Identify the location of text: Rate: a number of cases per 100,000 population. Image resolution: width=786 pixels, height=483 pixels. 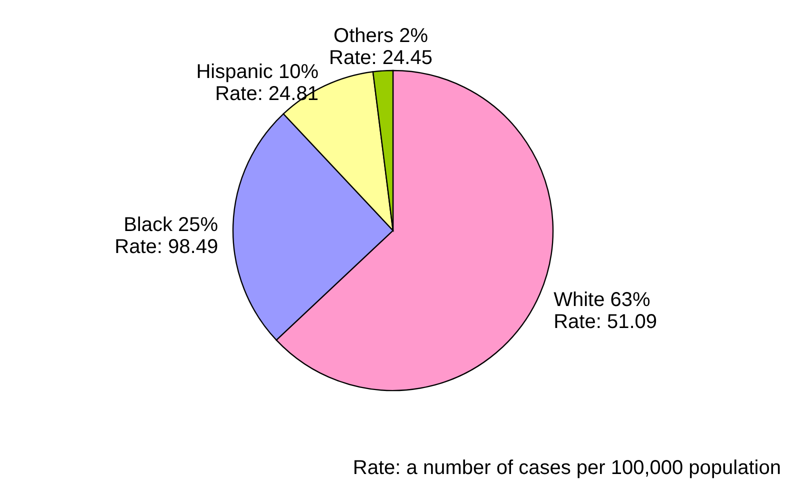
(566, 468).